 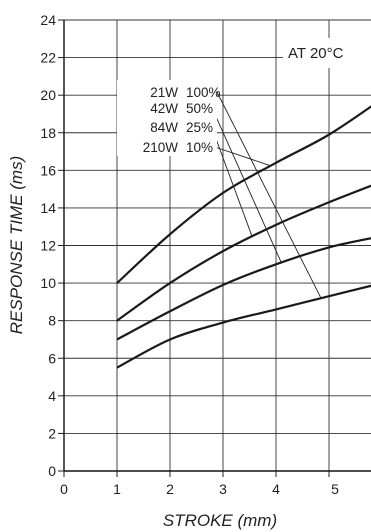 What do you see at coordinates (52, 358) in the screenshot?
I see `y-tick-label: 6` at bounding box center [52, 358].